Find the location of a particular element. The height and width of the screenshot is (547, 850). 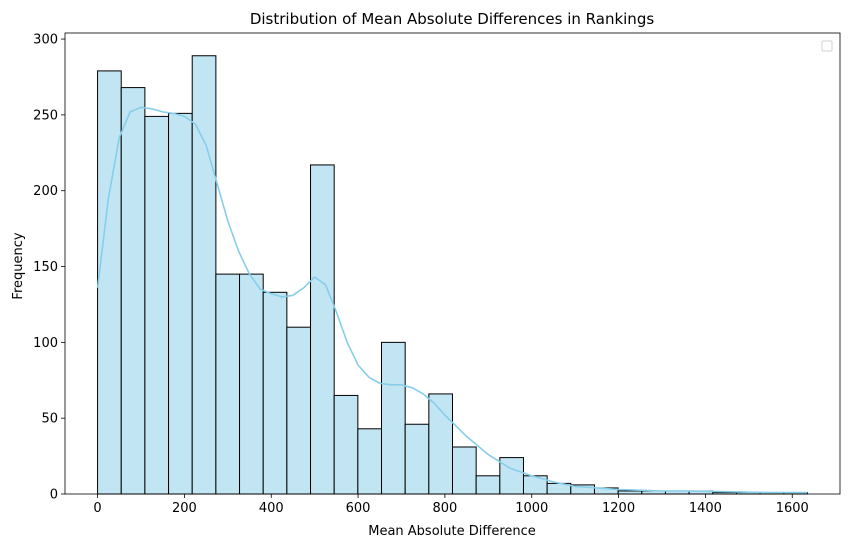

y-tick-label: 150 is located at coordinates (45, 267).